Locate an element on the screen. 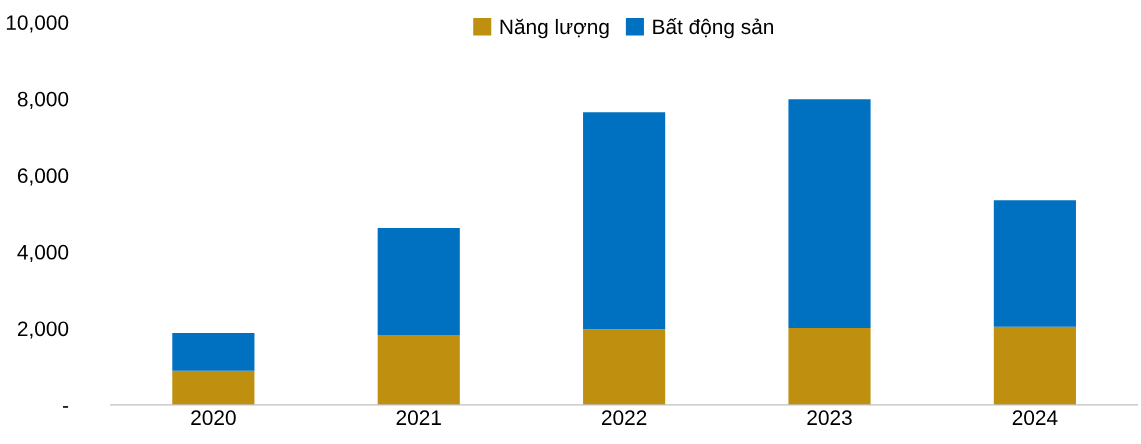  x-tick-label: 2021 is located at coordinates (418, 418).